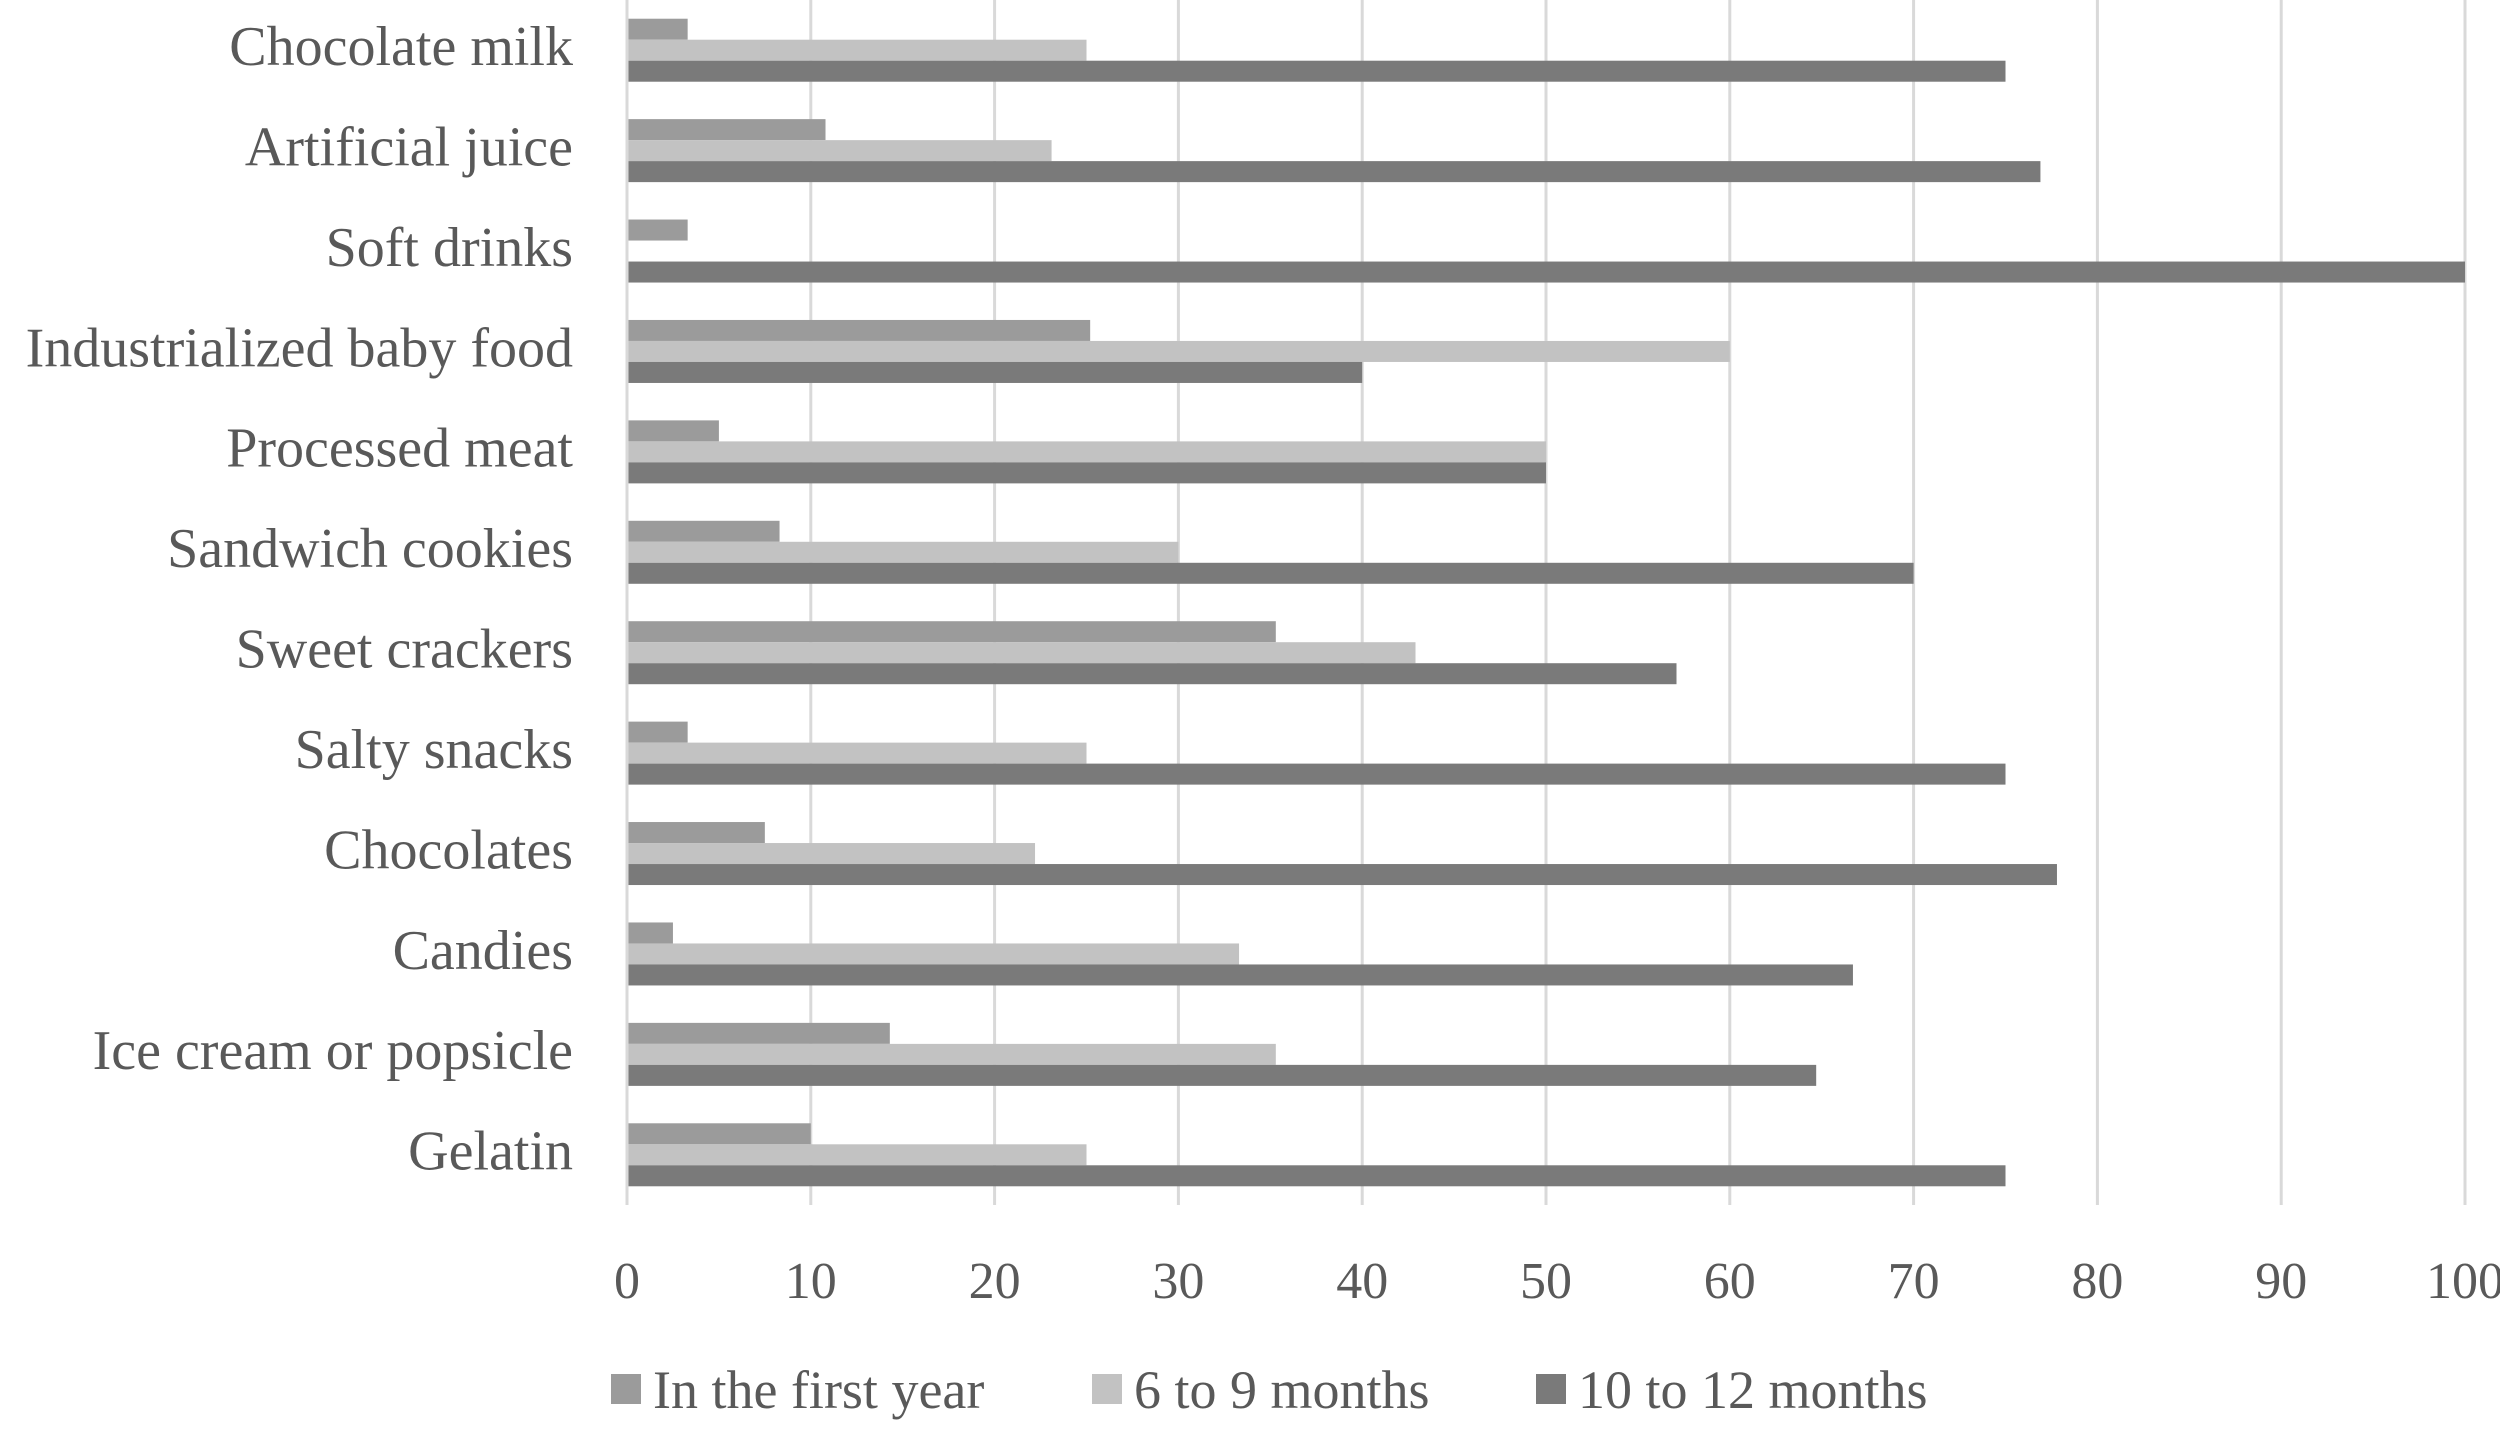 Image resolution: width=2500 pixels, height=1440 pixels. I want to click on legend-label-1: In the first year, so click(818, 1390).